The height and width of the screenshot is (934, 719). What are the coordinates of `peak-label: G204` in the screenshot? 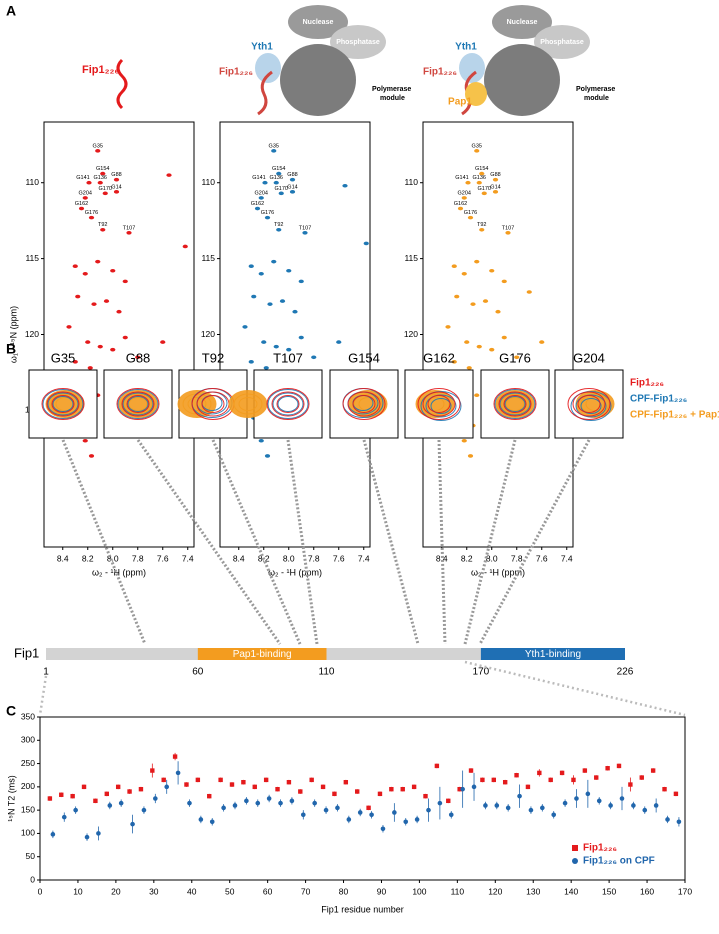 It's located at (85, 193).